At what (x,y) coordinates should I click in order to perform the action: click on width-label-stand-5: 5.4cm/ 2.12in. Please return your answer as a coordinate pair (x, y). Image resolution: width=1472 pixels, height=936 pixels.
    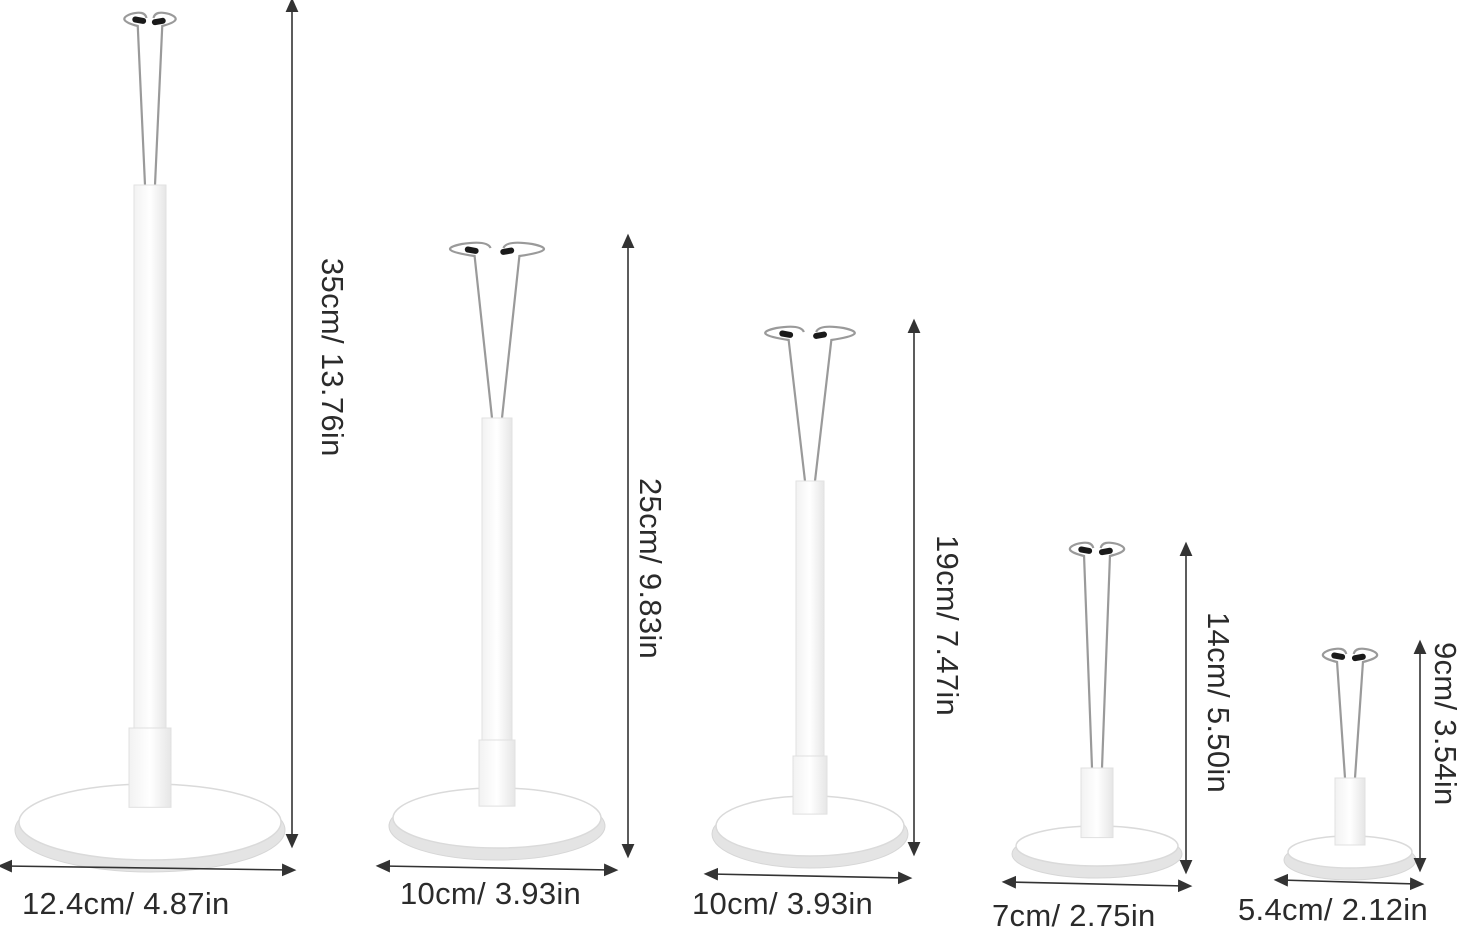
    Looking at the image, I should click on (1333, 909).